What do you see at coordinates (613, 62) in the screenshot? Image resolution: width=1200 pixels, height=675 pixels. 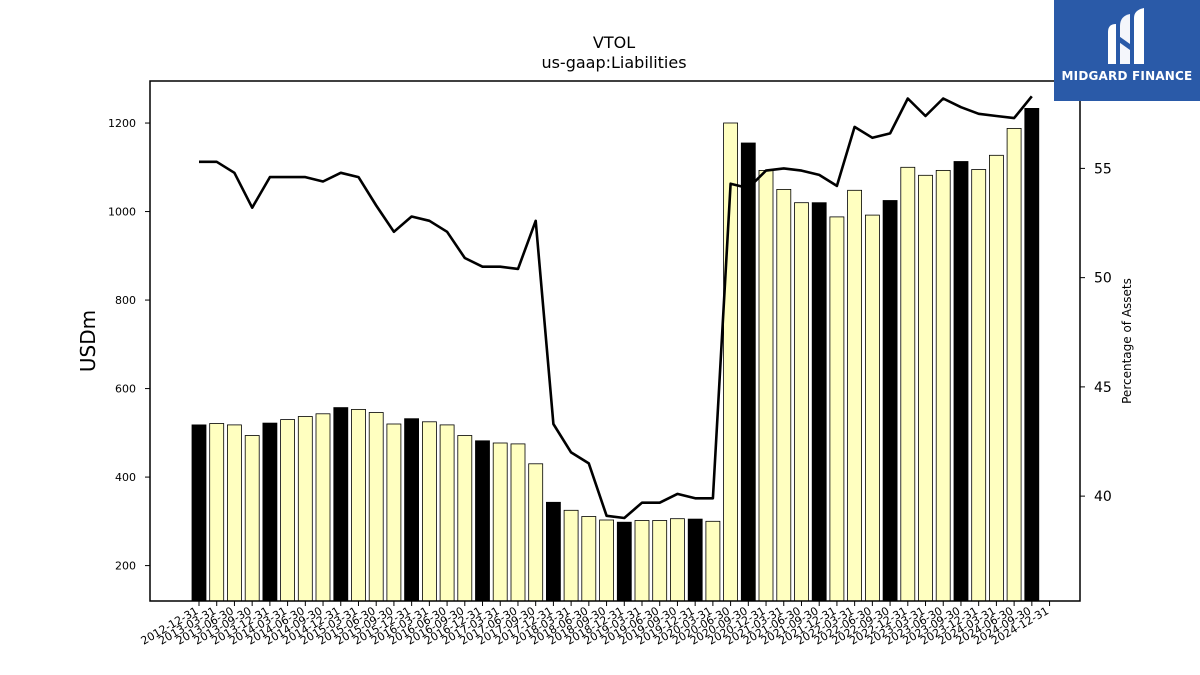 I see `chart-subtitle: us-gaap:Liabilities` at bounding box center [613, 62].